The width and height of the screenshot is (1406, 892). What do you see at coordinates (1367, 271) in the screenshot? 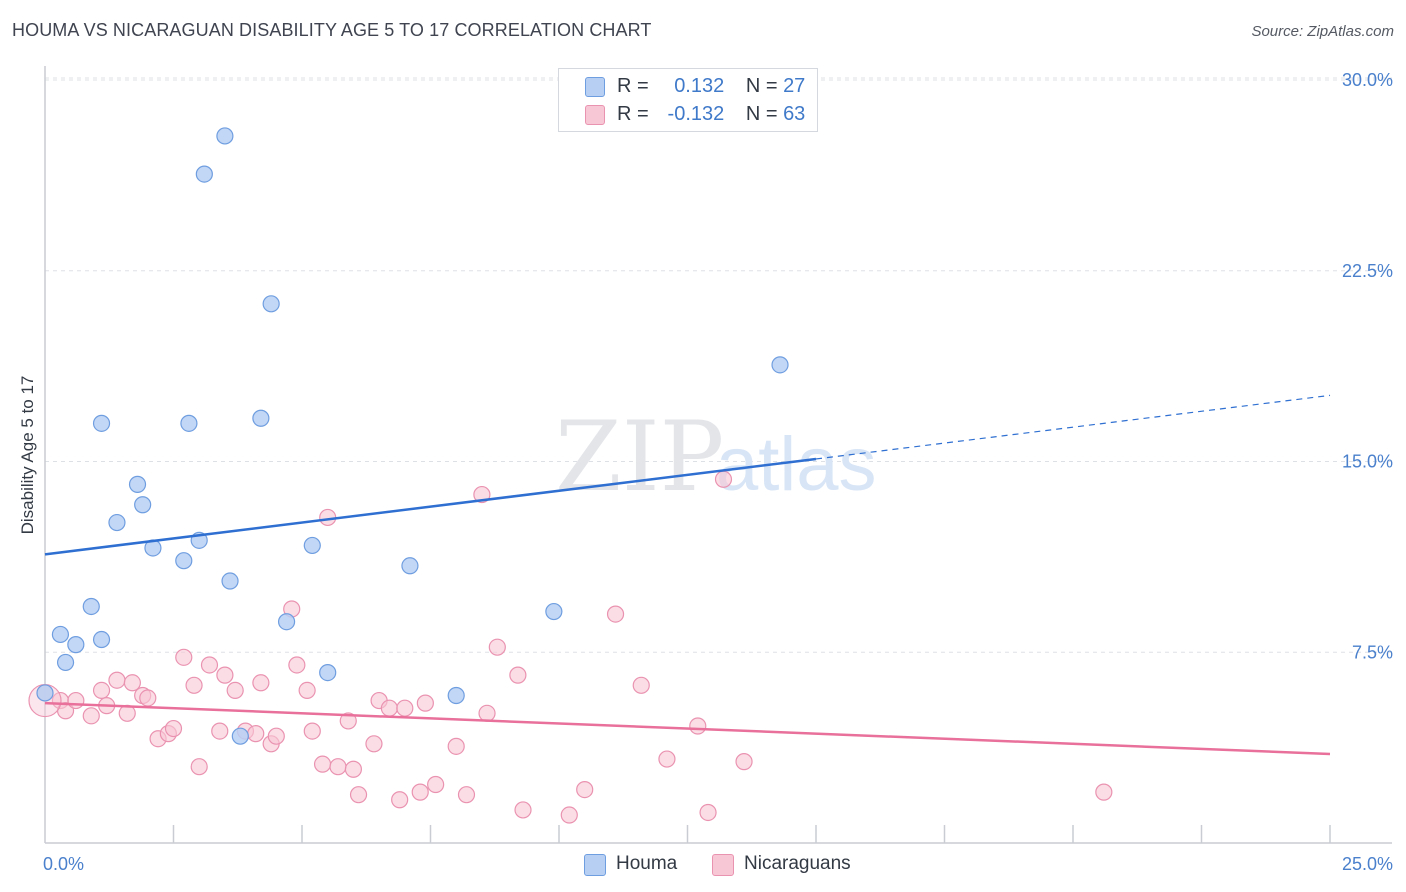
I see `y-tick-label: 22.5%` at bounding box center [1367, 271].